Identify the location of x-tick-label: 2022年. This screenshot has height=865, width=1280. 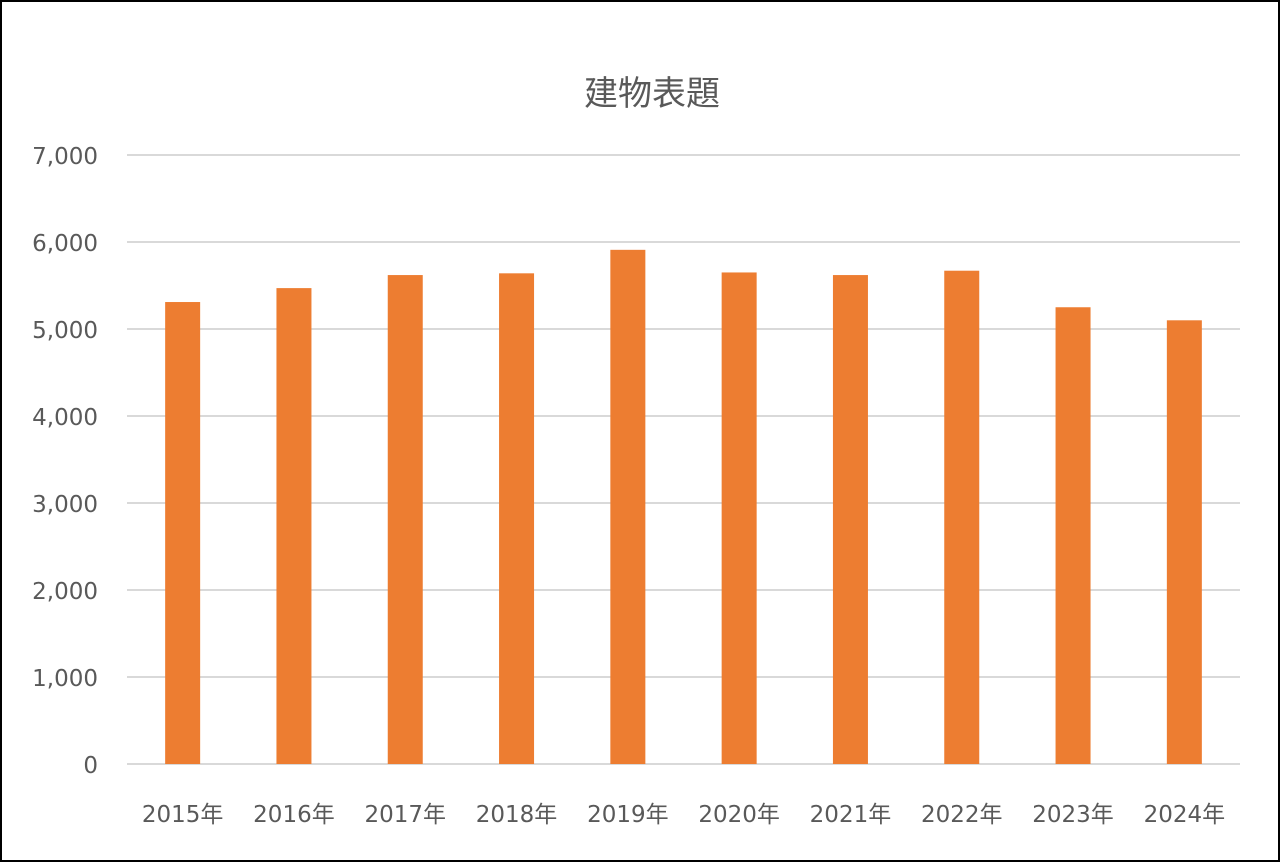
(962, 815).